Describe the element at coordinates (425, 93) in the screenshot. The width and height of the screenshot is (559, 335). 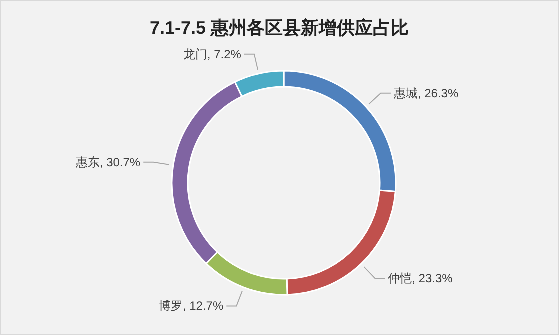
I see `slice-label: 惠城, 26.3%` at that location.